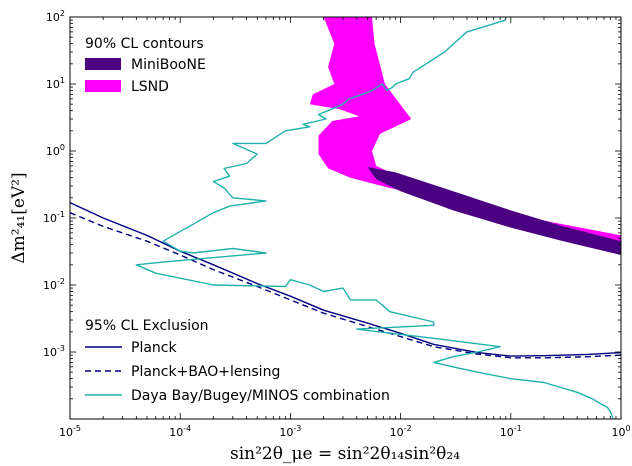  I want to click on legend-exclusion-title: 95% CL Exclusion, so click(147, 326).